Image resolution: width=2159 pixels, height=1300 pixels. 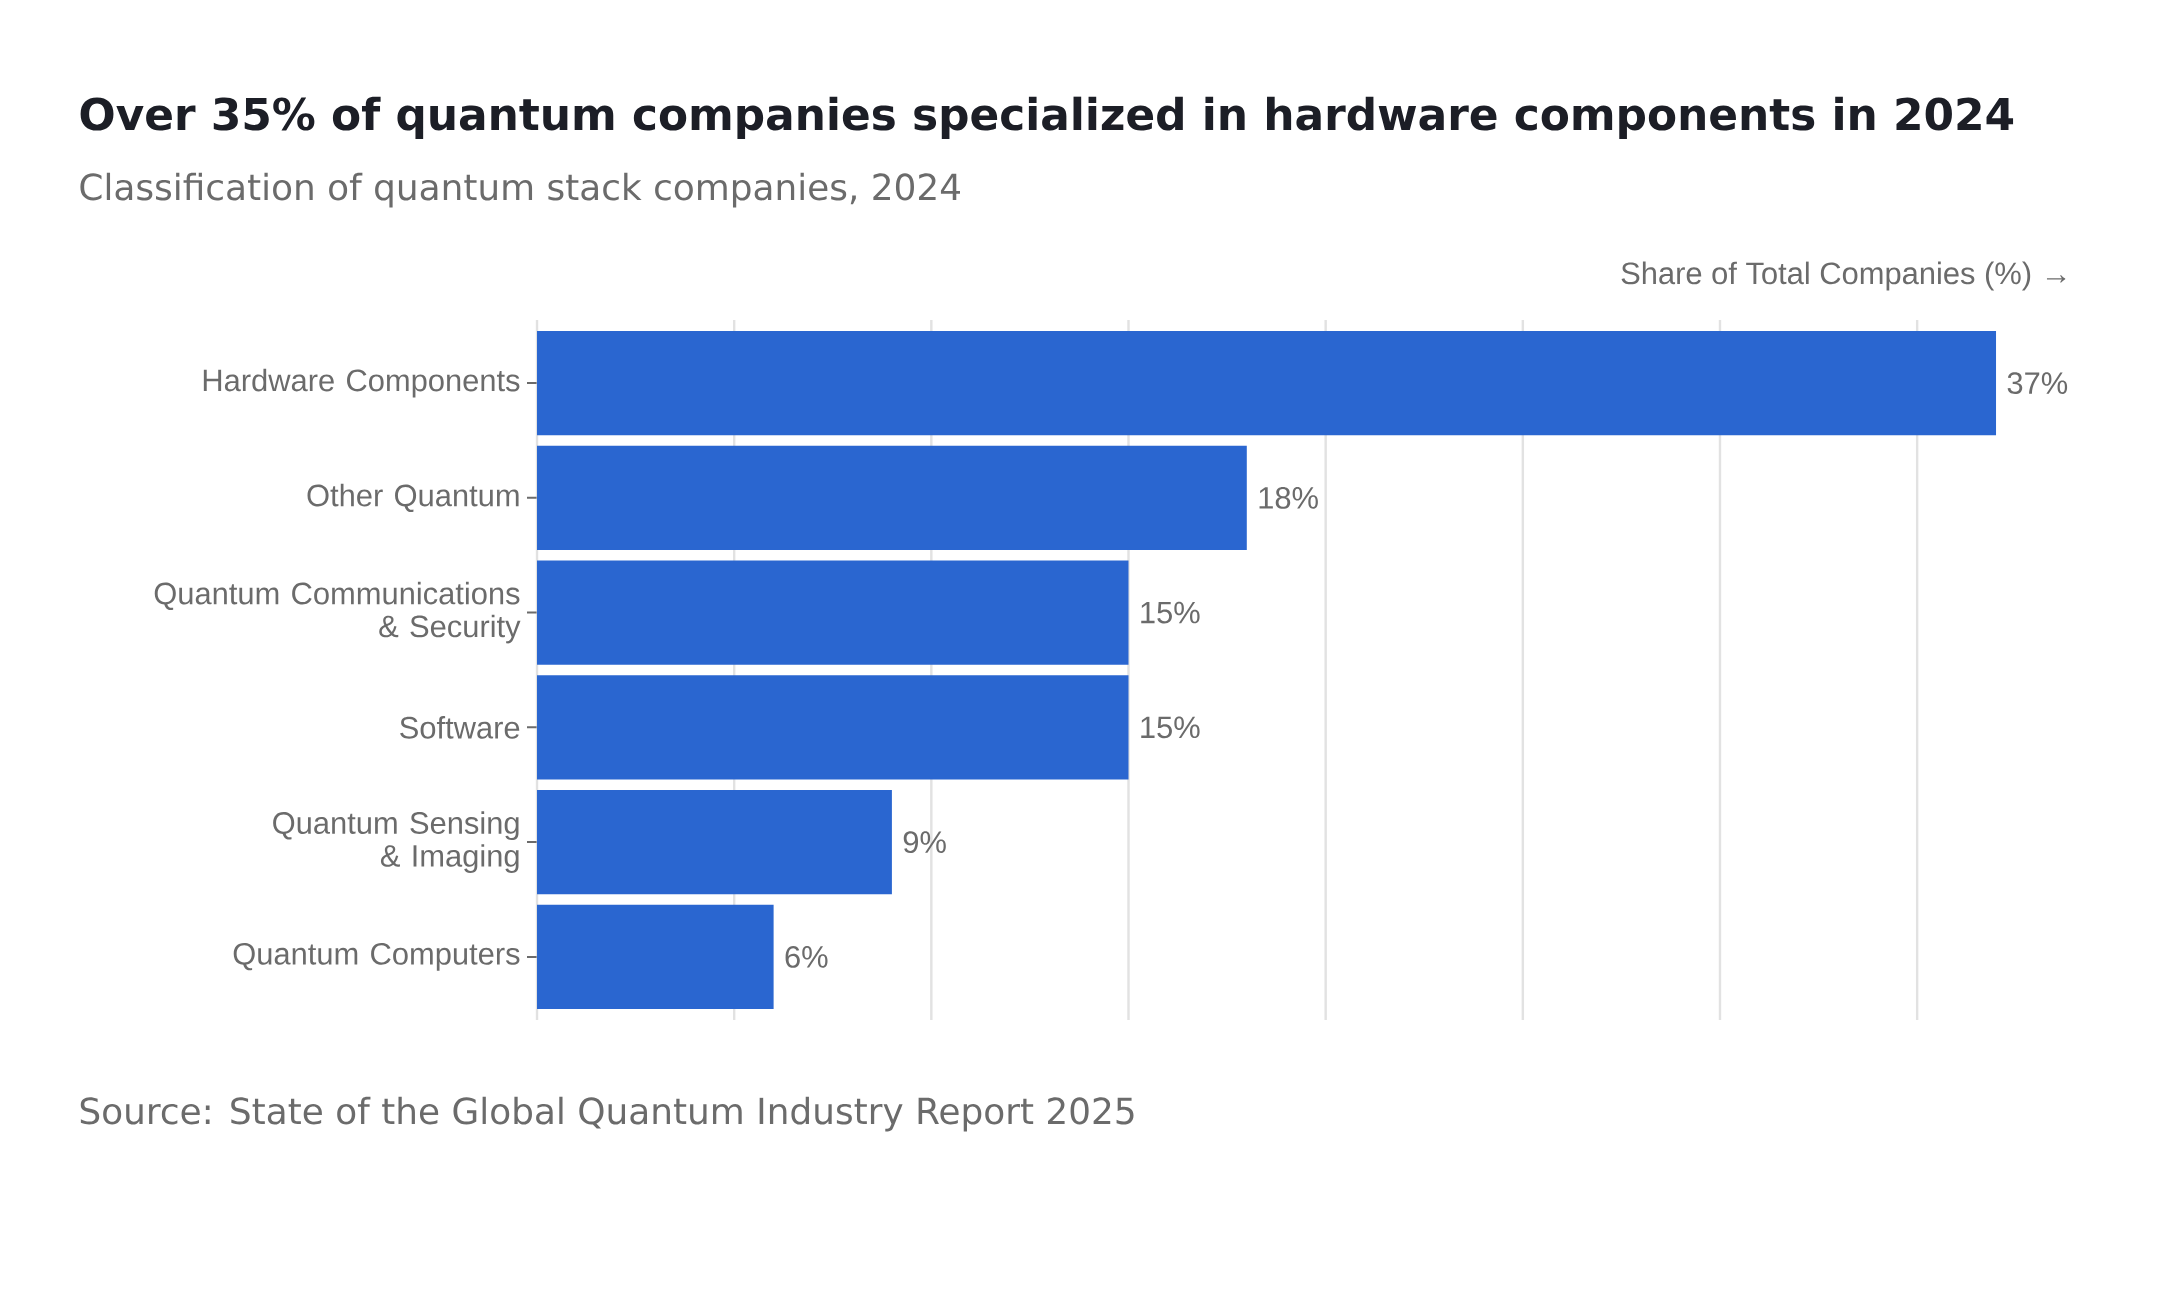 What do you see at coordinates (337, 612) in the screenshot?
I see `y-tick-label: Quantum Communications & Security` at bounding box center [337, 612].